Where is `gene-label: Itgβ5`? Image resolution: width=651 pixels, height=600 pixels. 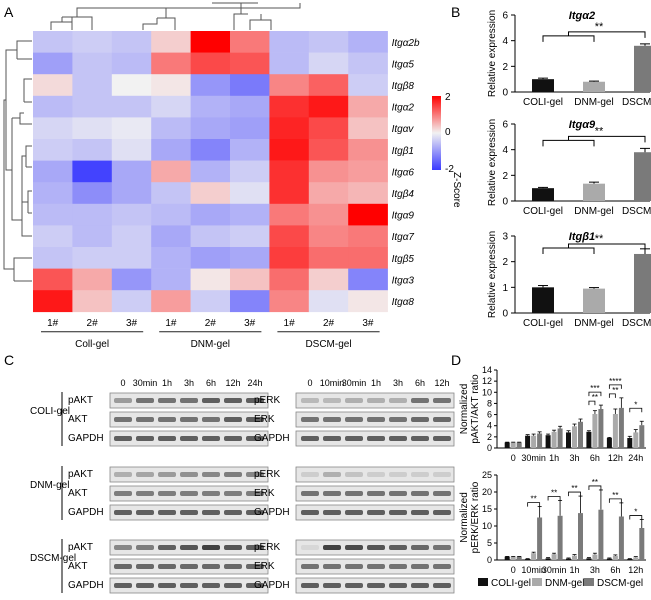 gene-label: Itgβ5 is located at coordinates (403, 259).